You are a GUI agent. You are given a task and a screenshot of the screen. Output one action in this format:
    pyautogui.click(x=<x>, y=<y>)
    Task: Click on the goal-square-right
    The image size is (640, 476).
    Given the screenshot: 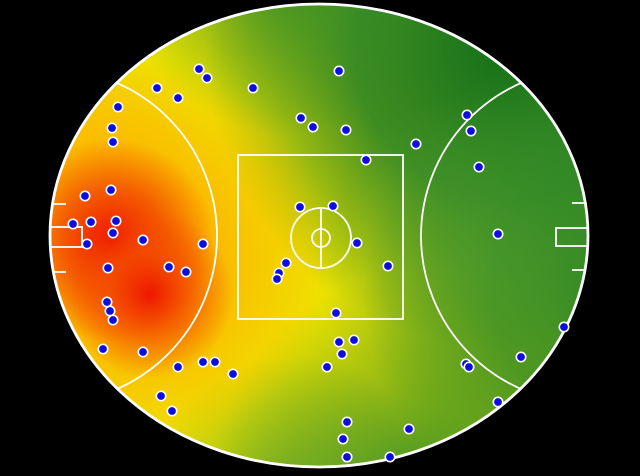 What is the action you would take?
    pyautogui.click(x=571, y=237)
    